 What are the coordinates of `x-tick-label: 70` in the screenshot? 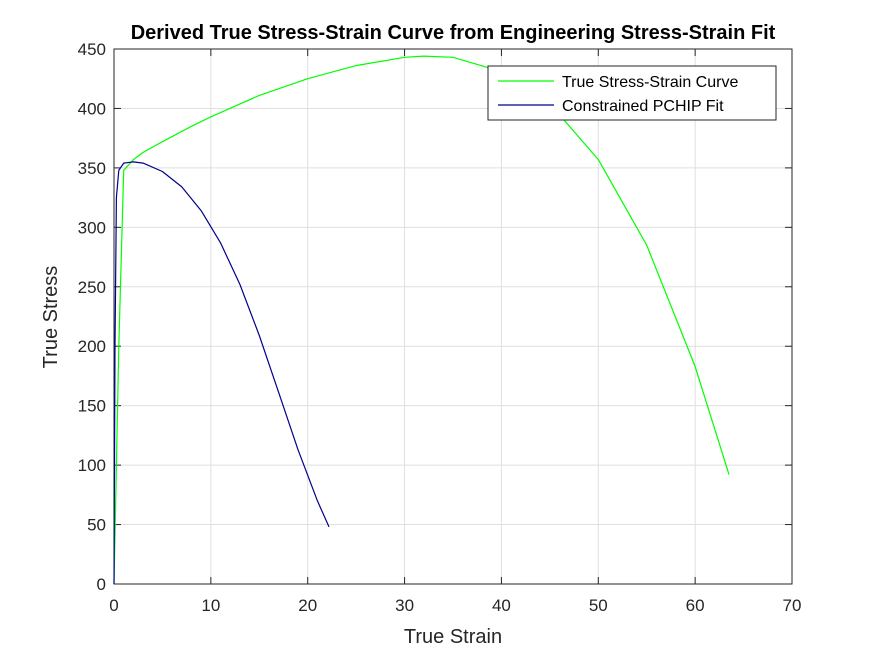 It's located at (792, 605).